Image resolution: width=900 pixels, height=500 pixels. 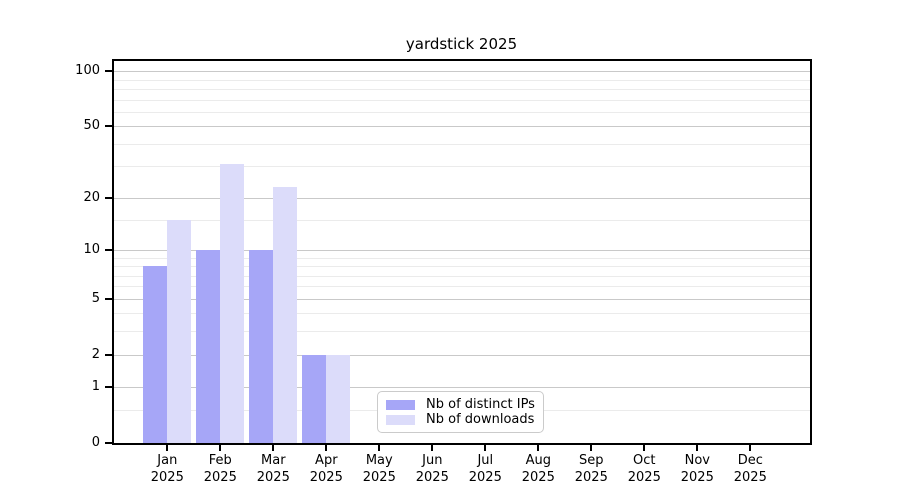 I want to click on y-tick-label: 0, so click(x=95, y=442).